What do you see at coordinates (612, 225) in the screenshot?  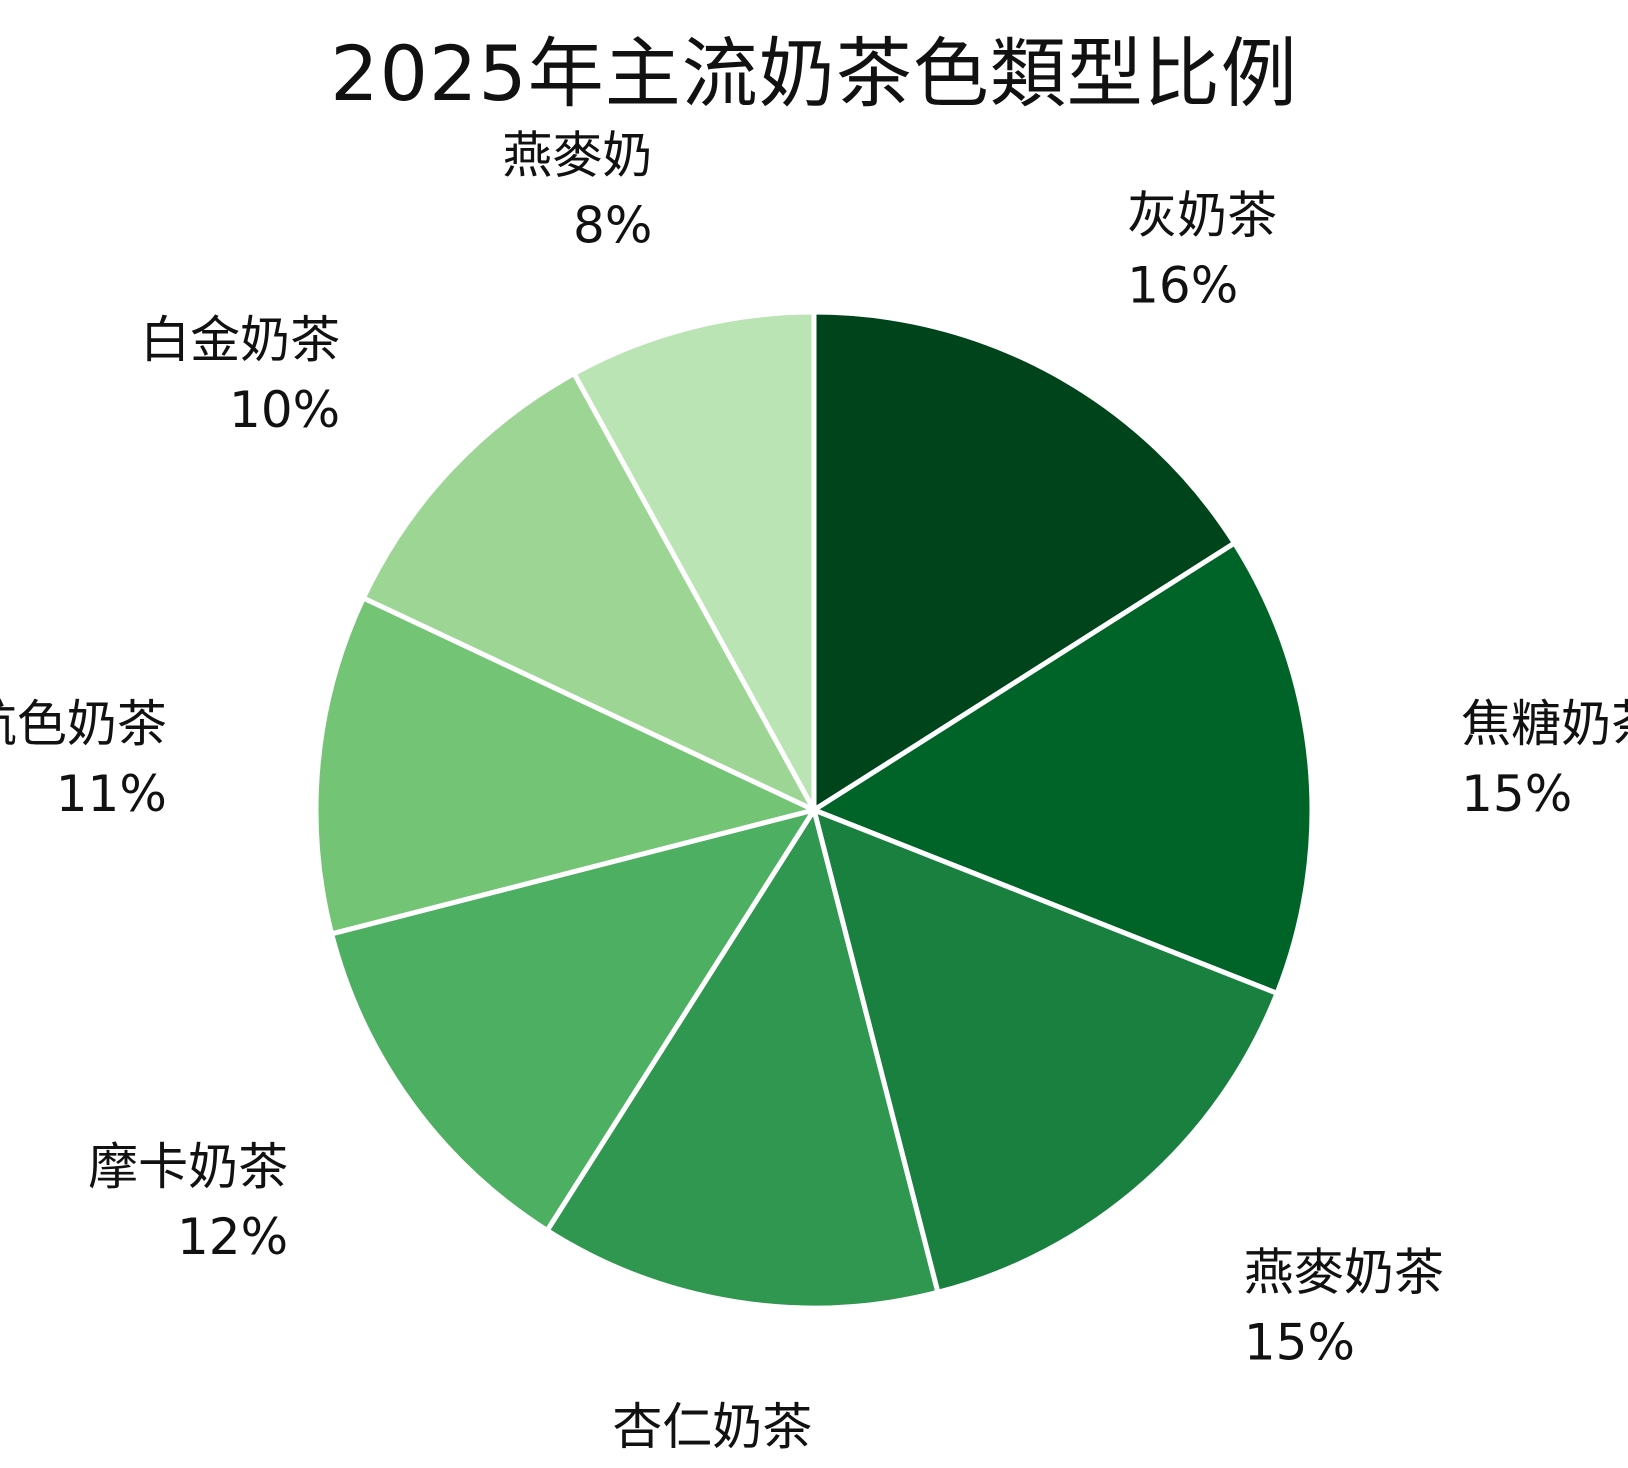 I see `slice-value-label: 8%` at bounding box center [612, 225].